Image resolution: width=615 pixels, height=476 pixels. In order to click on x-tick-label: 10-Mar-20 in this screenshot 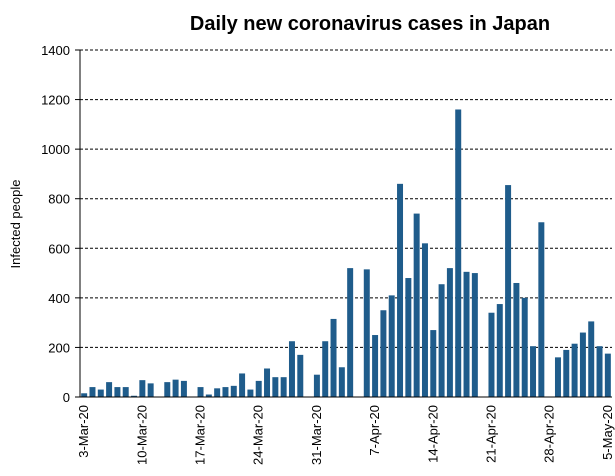, I will do `click(141, 435)`.